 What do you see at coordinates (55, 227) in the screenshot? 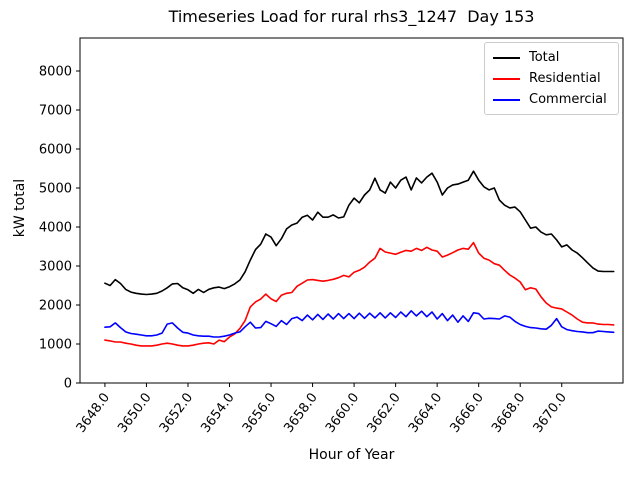
I see `y-tick-label: 4000` at bounding box center [55, 227].